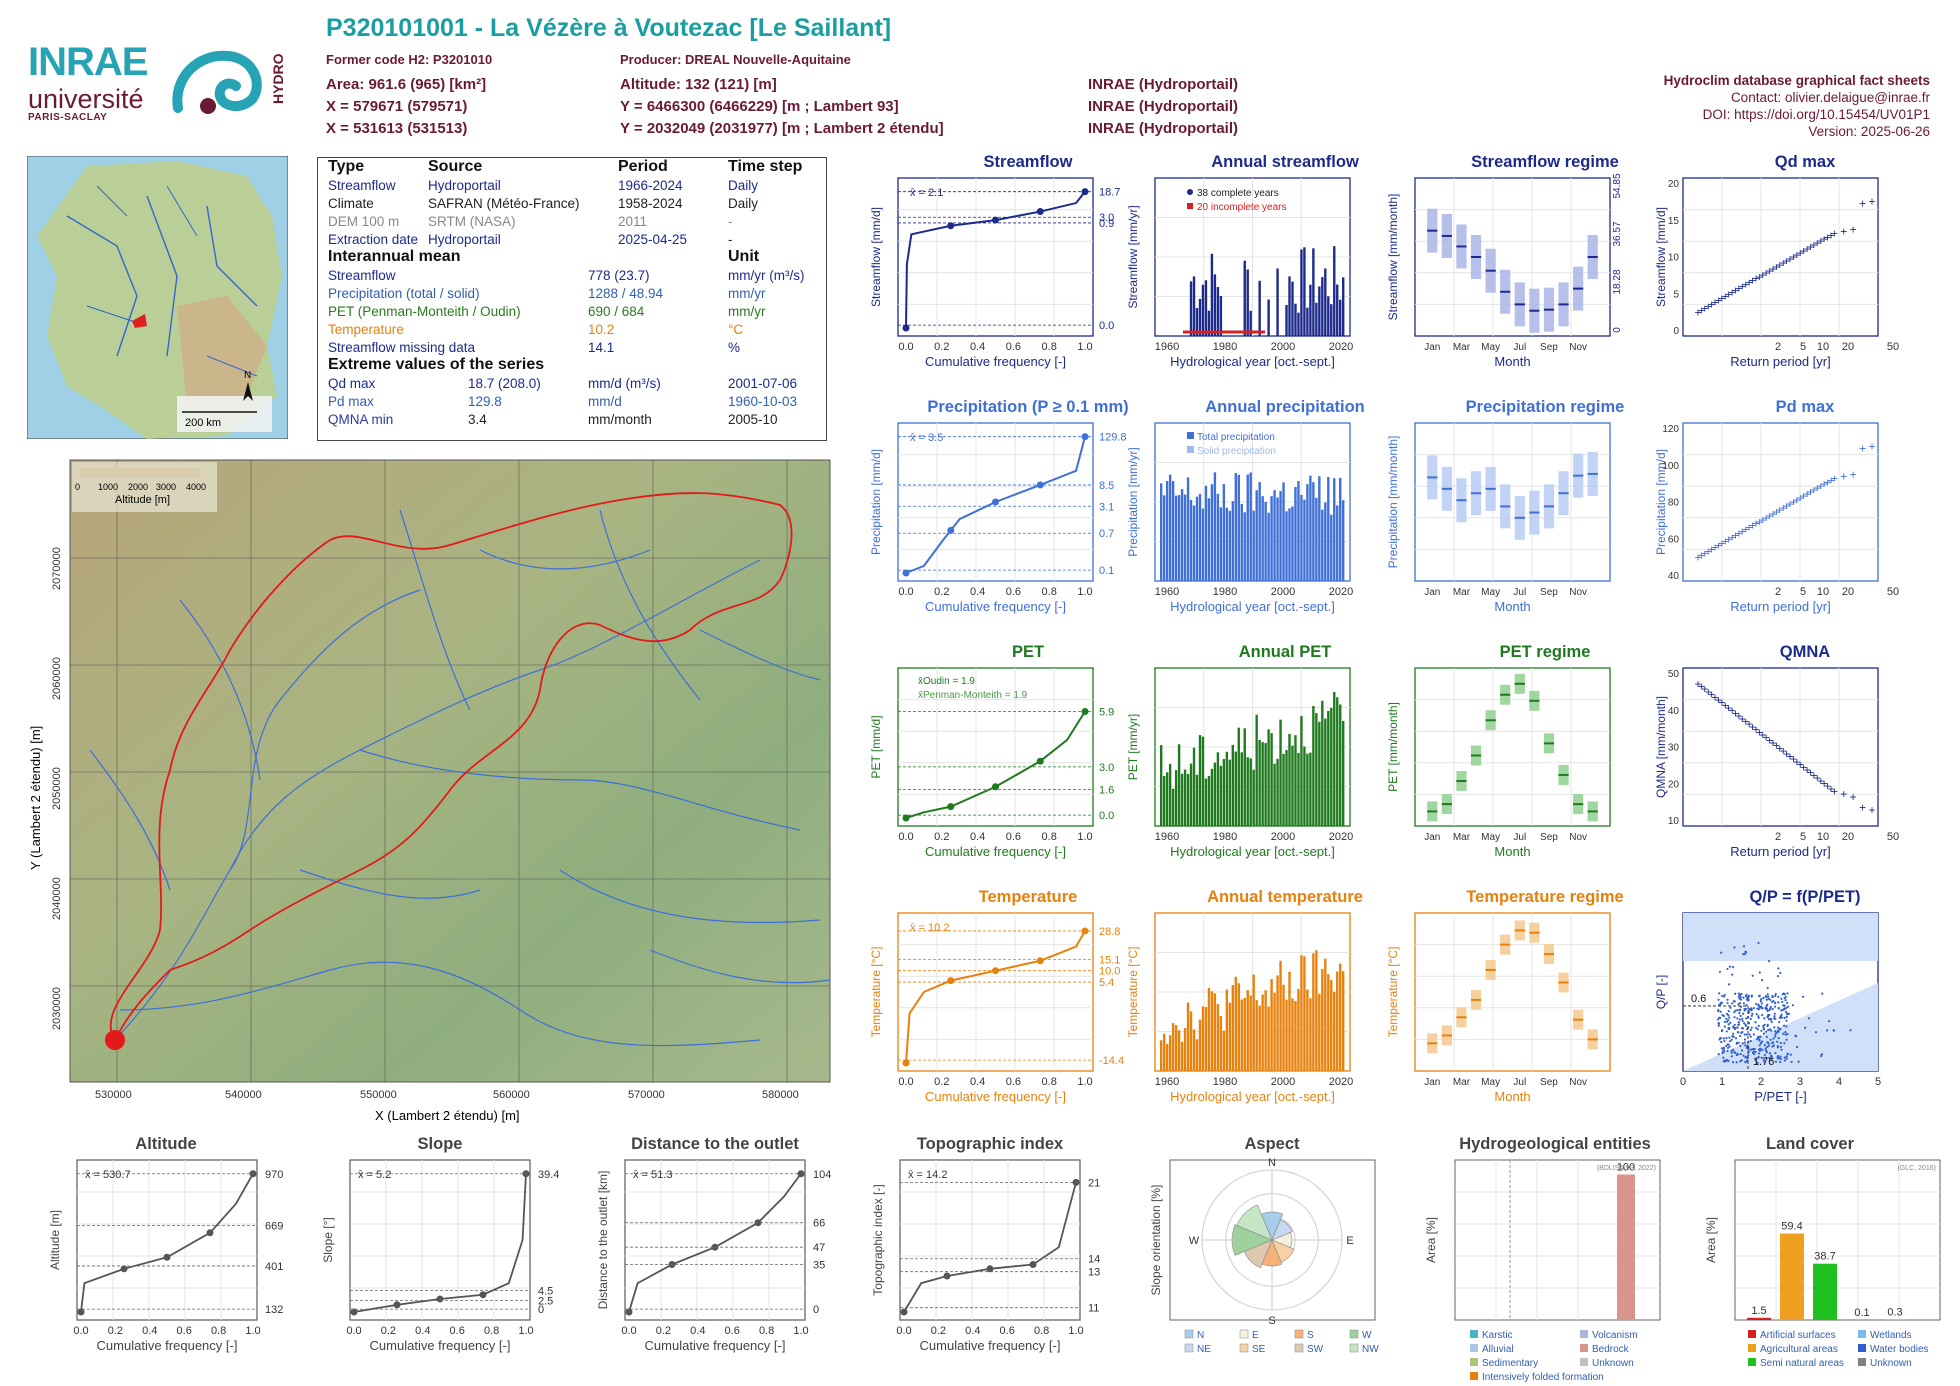  Describe the element at coordinates (1252, 1240) in the screenshot. I see `rose-sector` at that location.